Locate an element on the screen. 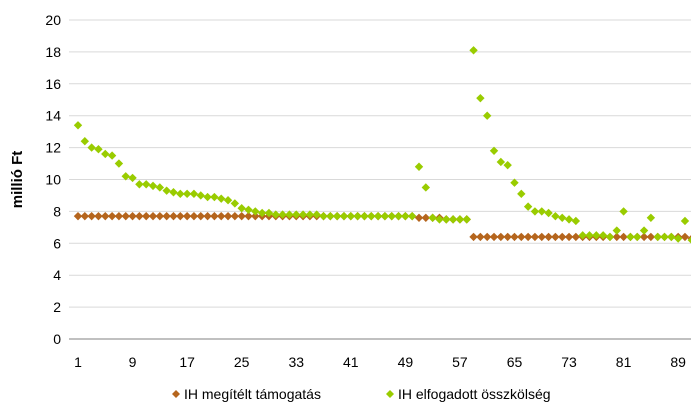 The width and height of the screenshot is (691, 413). y-tick-label: 12 is located at coordinates (53, 148).